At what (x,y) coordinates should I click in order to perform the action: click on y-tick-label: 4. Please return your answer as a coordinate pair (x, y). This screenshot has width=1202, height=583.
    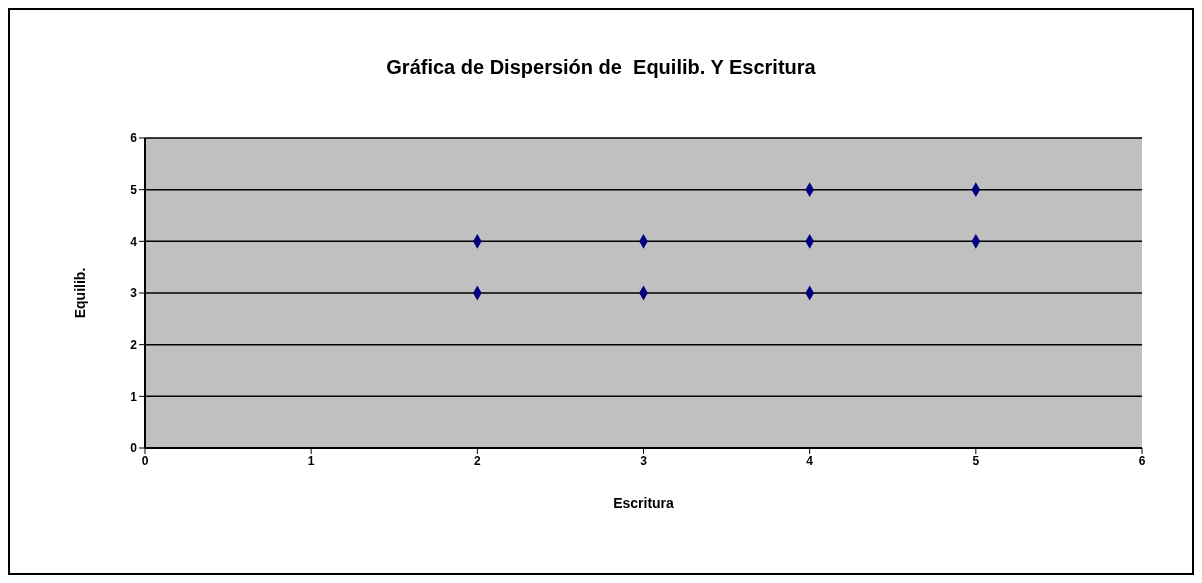
    Looking at the image, I should click on (134, 241).